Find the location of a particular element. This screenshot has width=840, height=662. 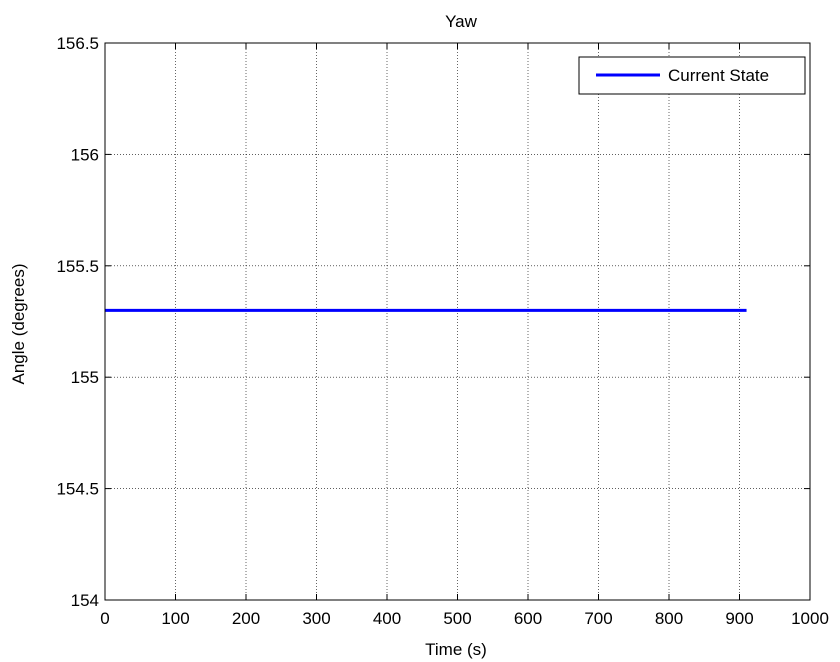

y-tick-label: 154 is located at coordinates (85, 600).